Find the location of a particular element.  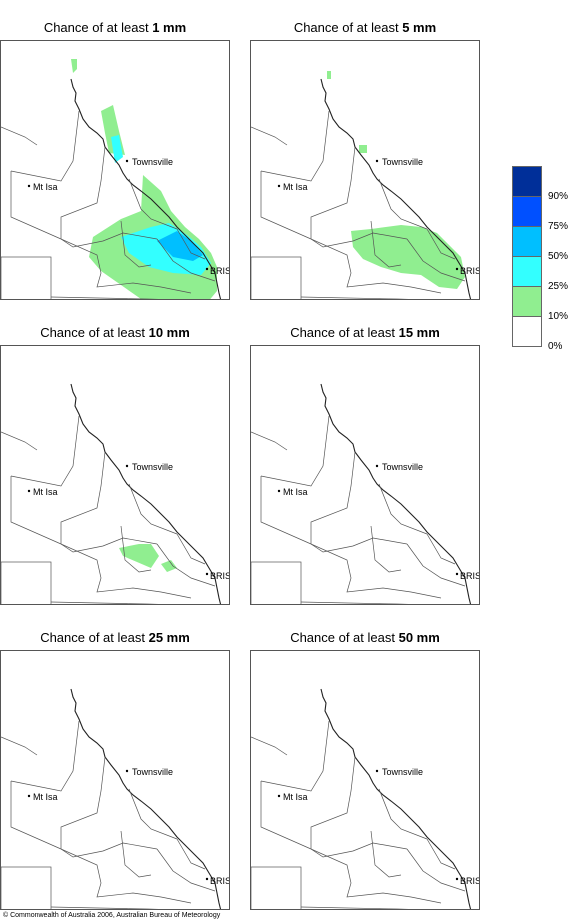

legend-label-50: 50% is located at coordinates (558, 256).